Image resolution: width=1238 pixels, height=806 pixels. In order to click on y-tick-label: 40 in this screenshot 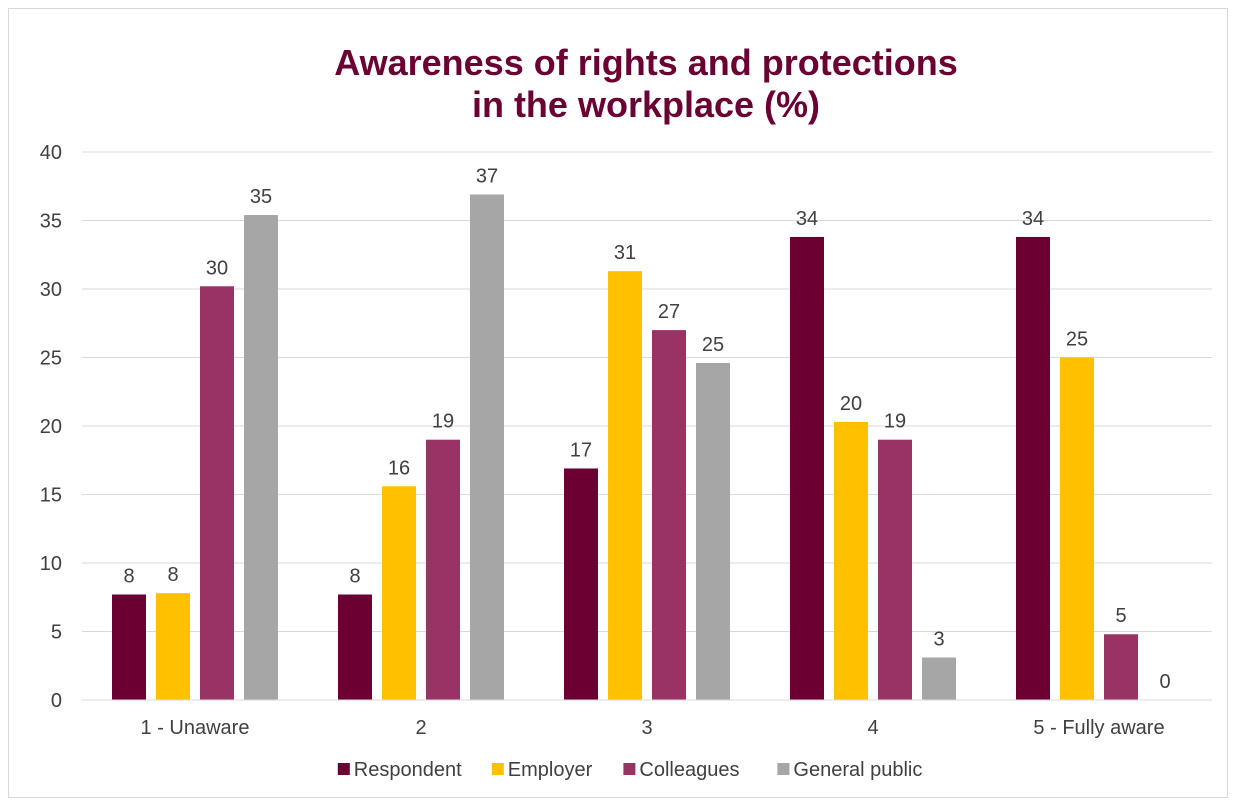, I will do `click(51, 153)`.